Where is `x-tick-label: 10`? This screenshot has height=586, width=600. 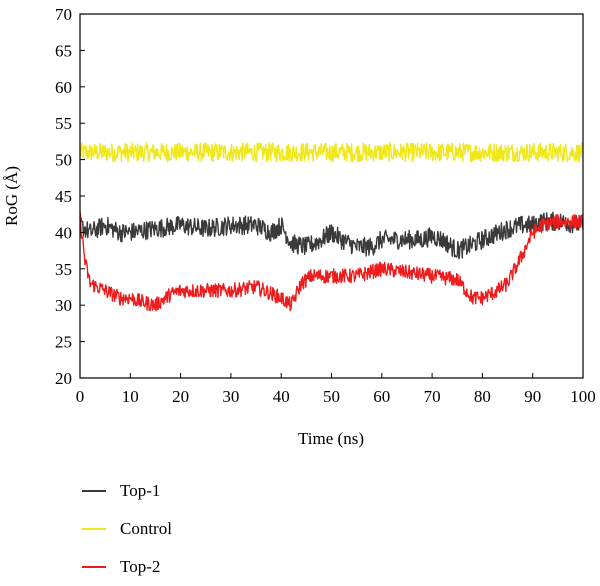
x-tick-label: 10 is located at coordinates (130, 396).